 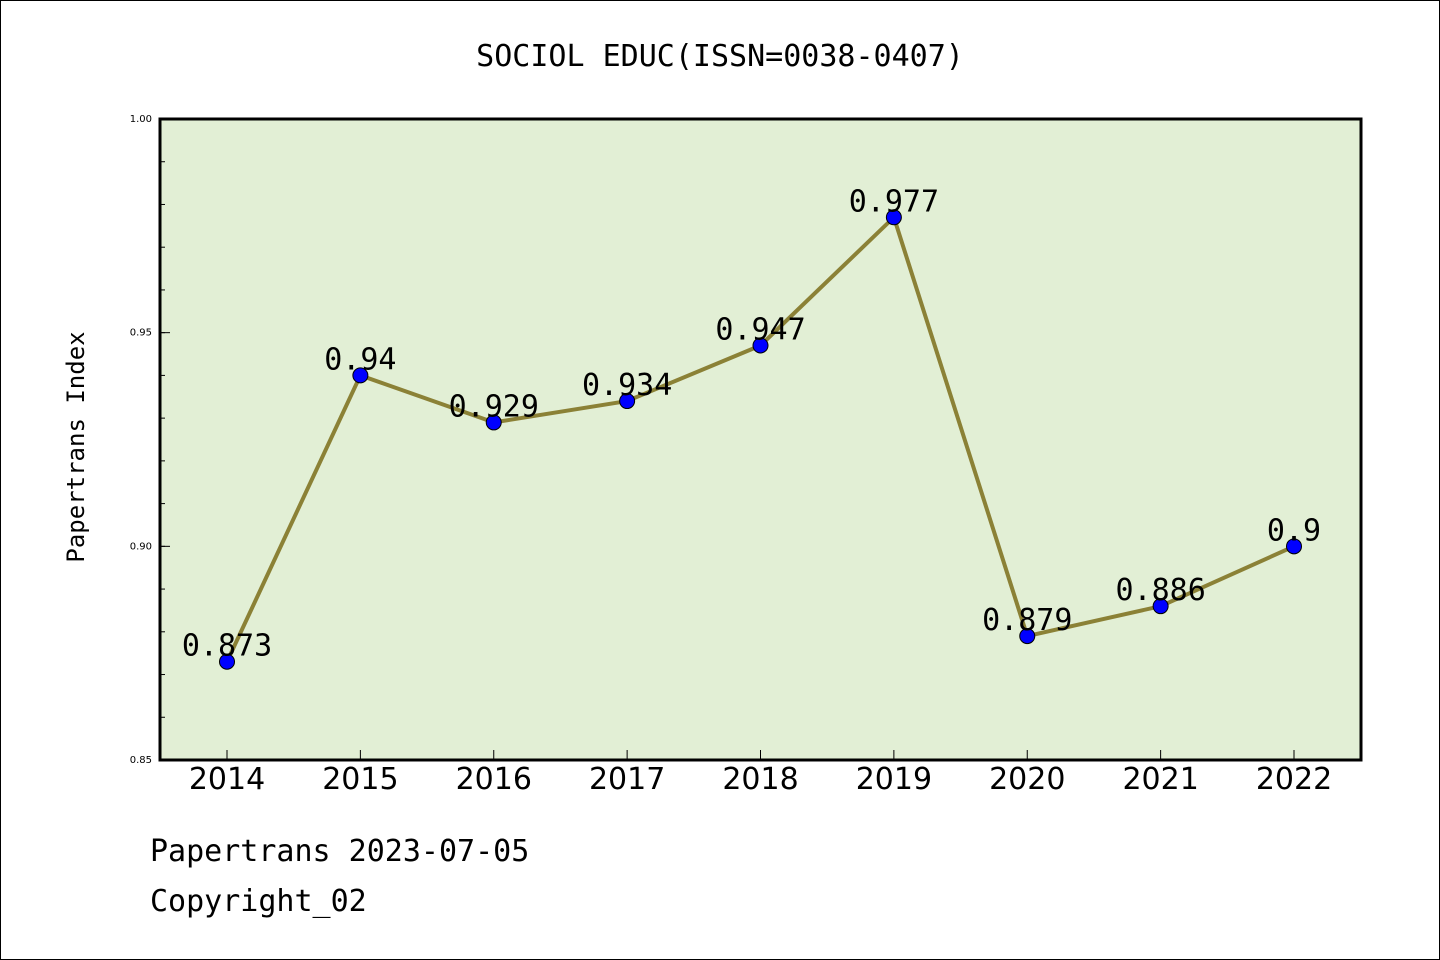 I want to click on y-axis-label: Papertrans Index, so click(x=76, y=446).